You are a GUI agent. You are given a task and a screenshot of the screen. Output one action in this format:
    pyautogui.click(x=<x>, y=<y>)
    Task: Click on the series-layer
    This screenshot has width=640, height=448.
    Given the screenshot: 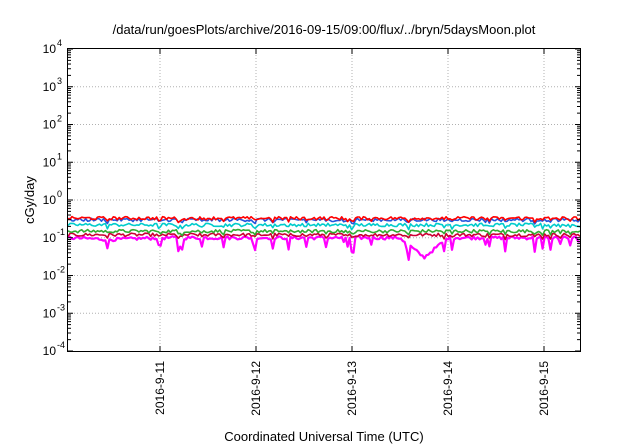 What is the action you would take?
    pyautogui.click(x=324, y=238)
    